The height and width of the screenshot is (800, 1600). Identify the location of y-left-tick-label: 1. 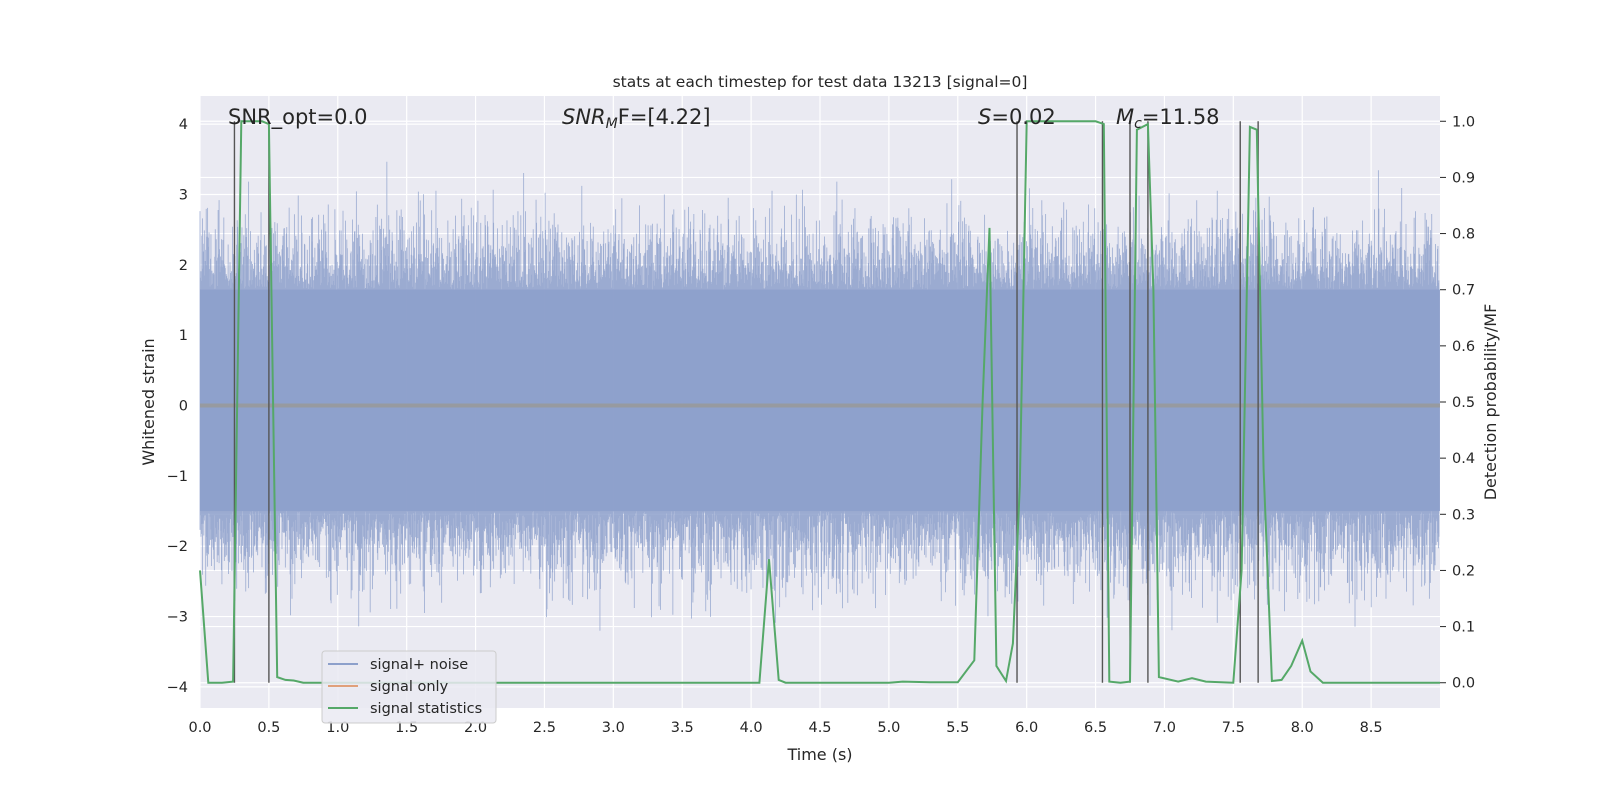
(183, 336).